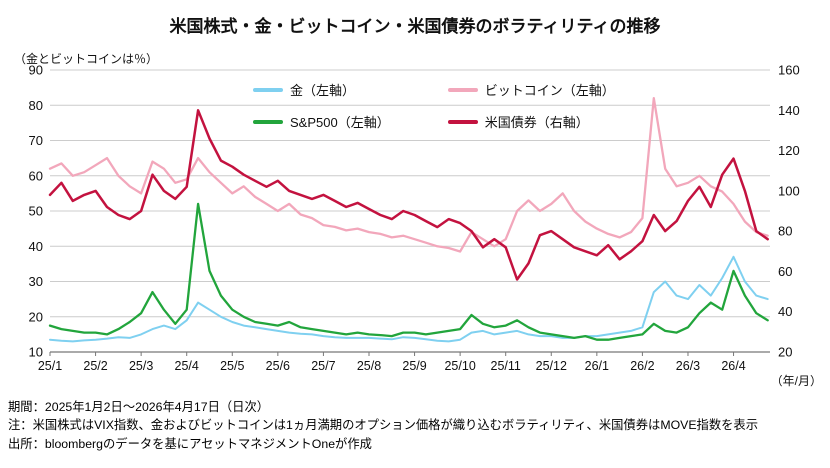 This screenshot has width=830, height=468. Describe the element at coordinates (642, 366) in the screenshot. I see `svg-text: 26/2` at that location.